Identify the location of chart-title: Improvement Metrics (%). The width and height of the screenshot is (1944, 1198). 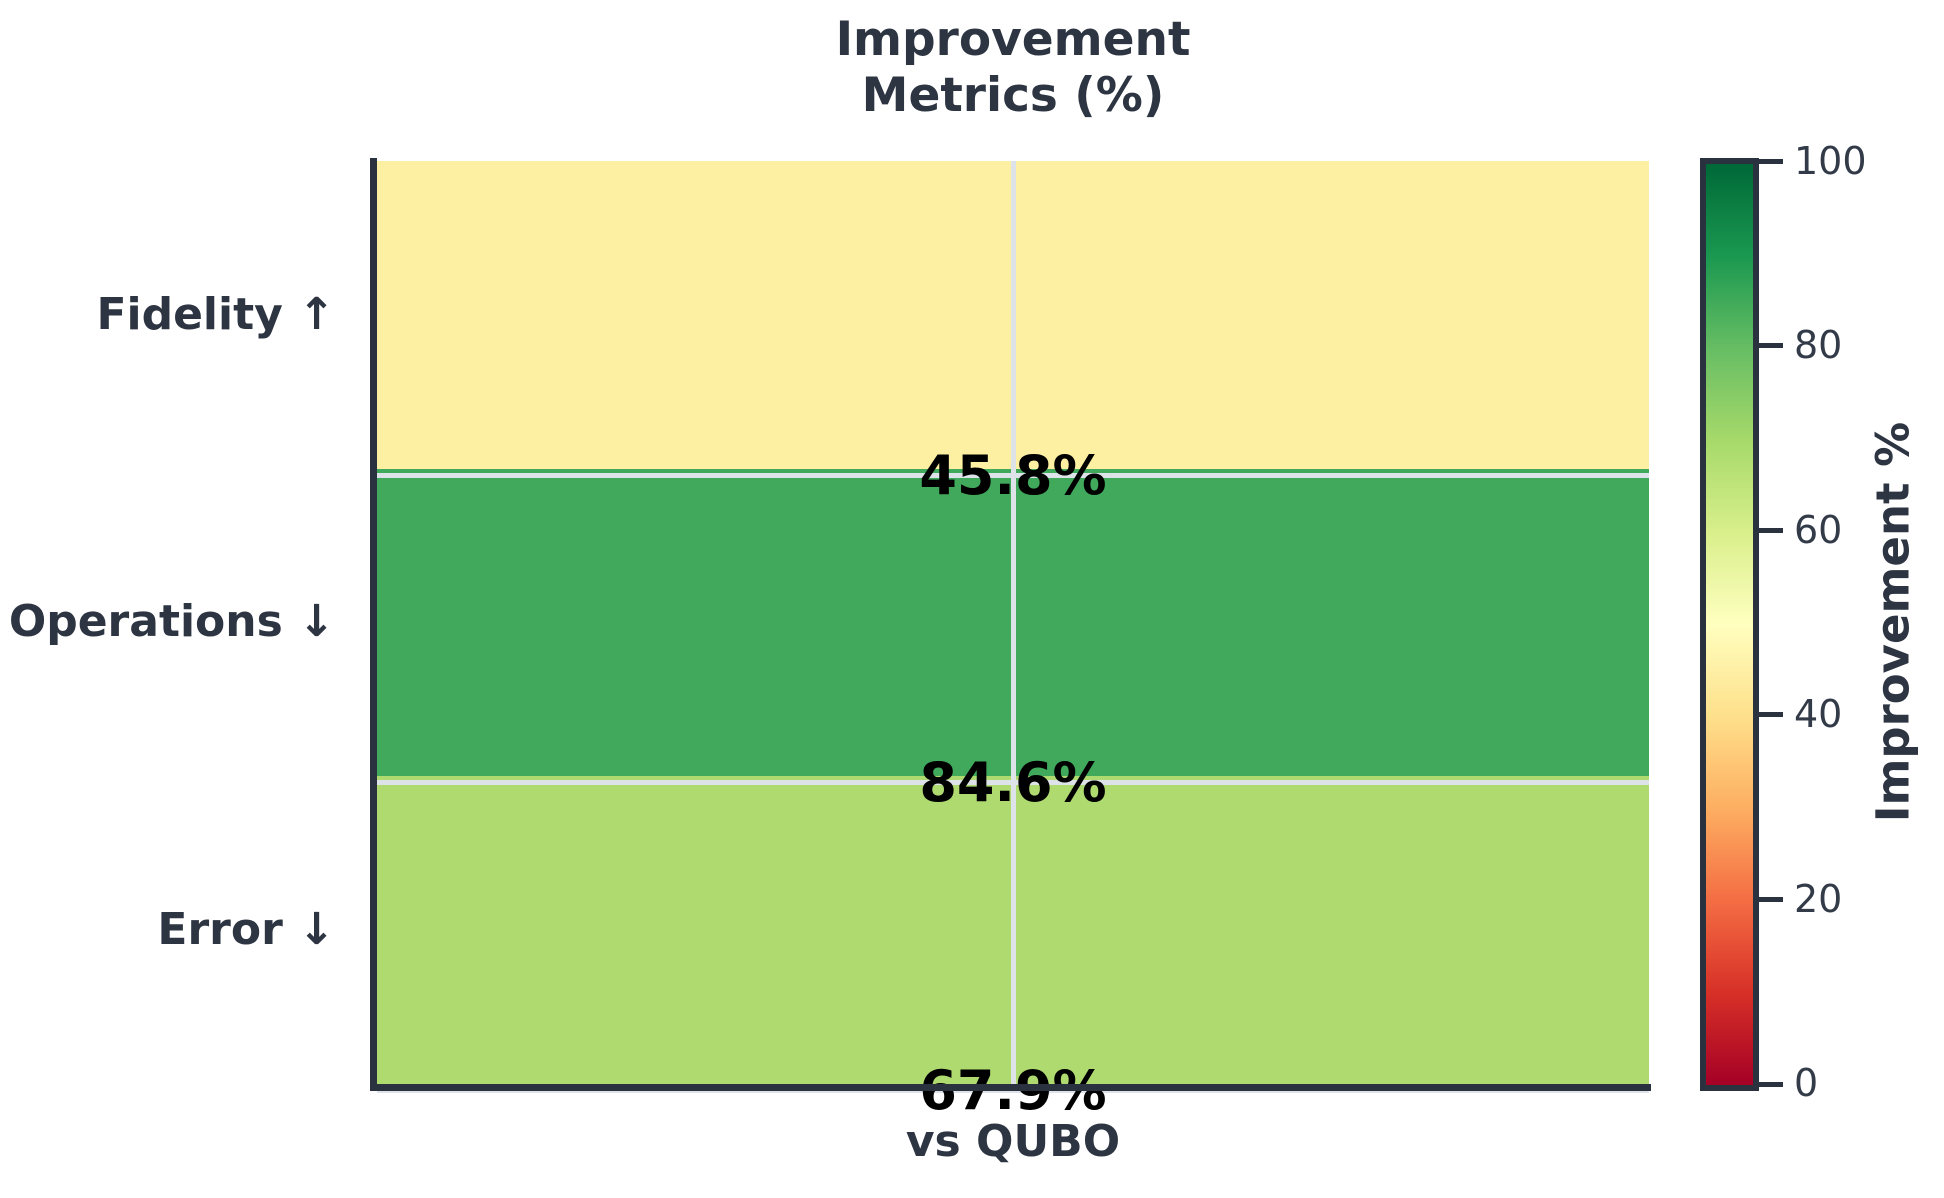
(1013, 68).